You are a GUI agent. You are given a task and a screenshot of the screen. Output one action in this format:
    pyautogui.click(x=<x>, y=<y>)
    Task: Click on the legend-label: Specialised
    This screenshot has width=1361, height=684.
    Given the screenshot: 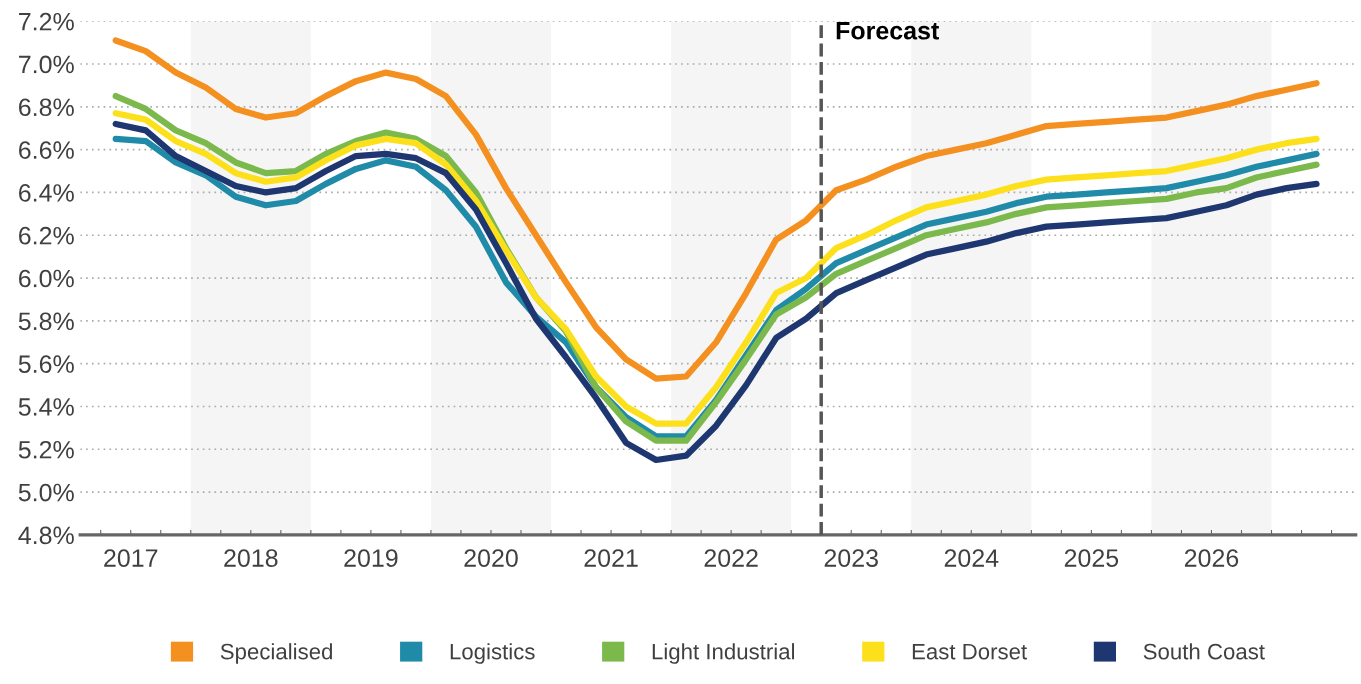 What is the action you would take?
    pyautogui.click(x=276, y=653)
    